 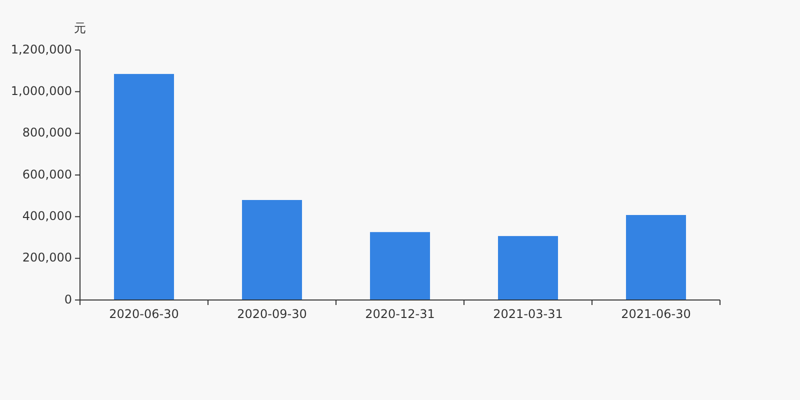 What do you see at coordinates (656, 314) in the screenshot?
I see `x-tick-label: 2021-06-30` at bounding box center [656, 314].